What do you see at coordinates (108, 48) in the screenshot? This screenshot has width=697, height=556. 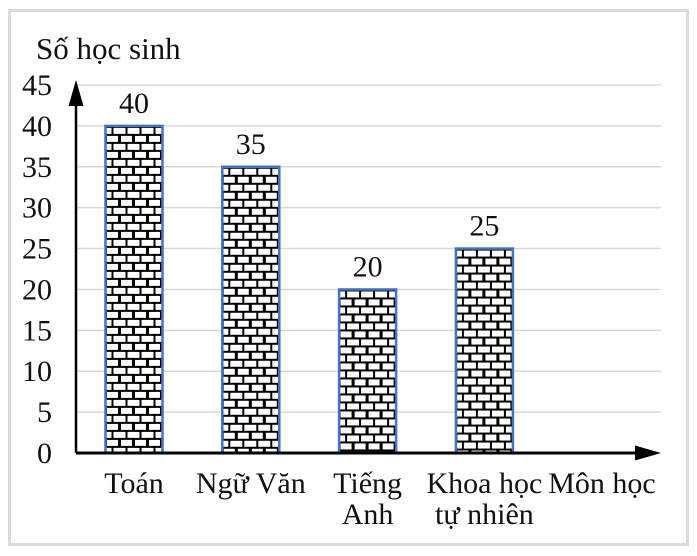 I see `y-axis-title: Số học sinh` at bounding box center [108, 48].